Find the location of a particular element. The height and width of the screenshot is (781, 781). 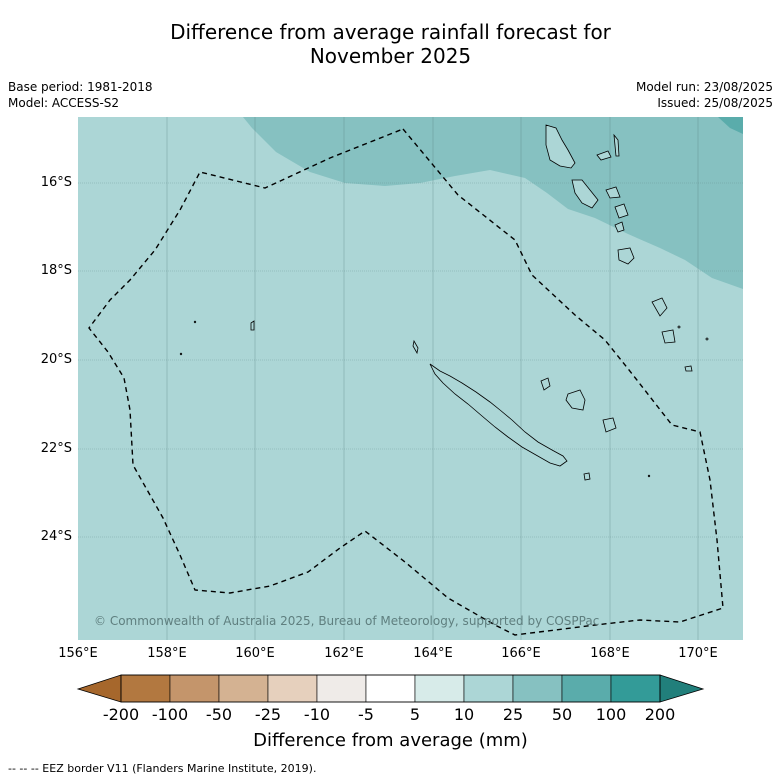

islet-a is located at coordinates (195, 322).